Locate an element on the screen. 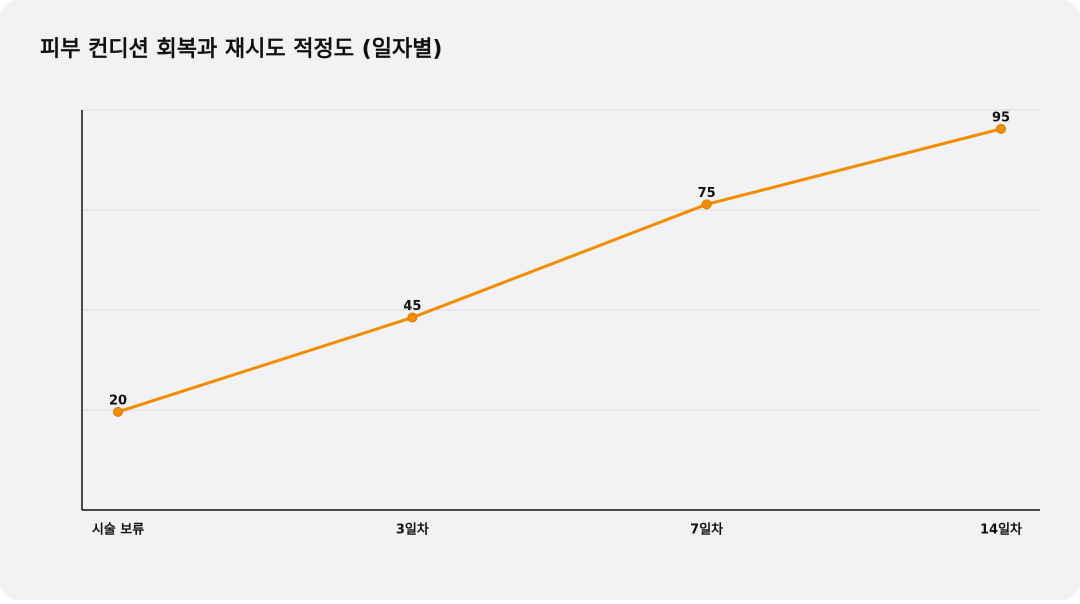  chart-title: 피부 컨디션 회복과 재시도 적정도 (일자별) is located at coordinates (241, 49).